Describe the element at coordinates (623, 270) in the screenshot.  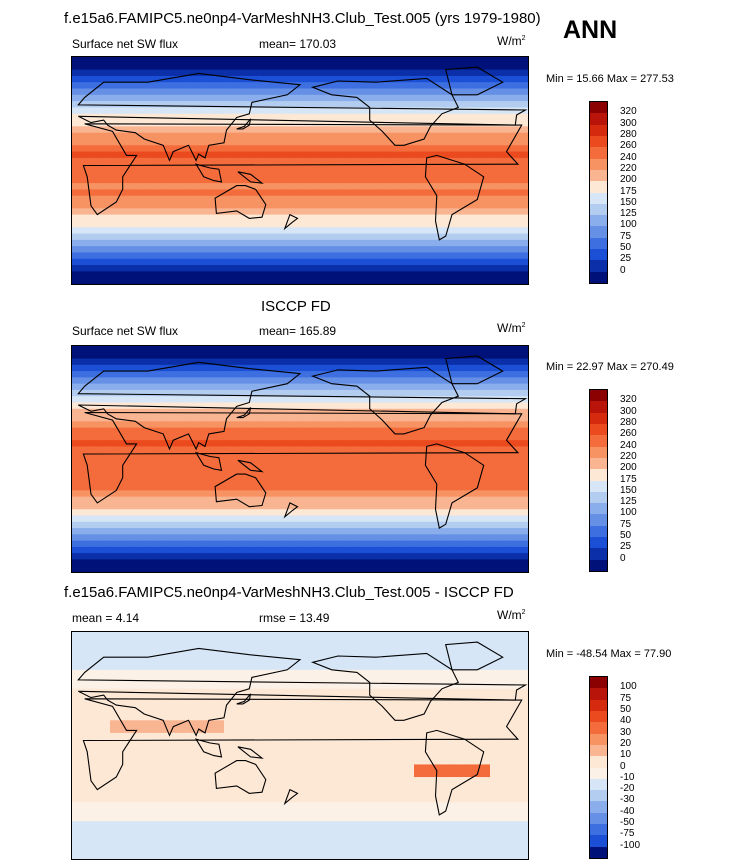
I see `colorbar-tick-label: 0` at that location.